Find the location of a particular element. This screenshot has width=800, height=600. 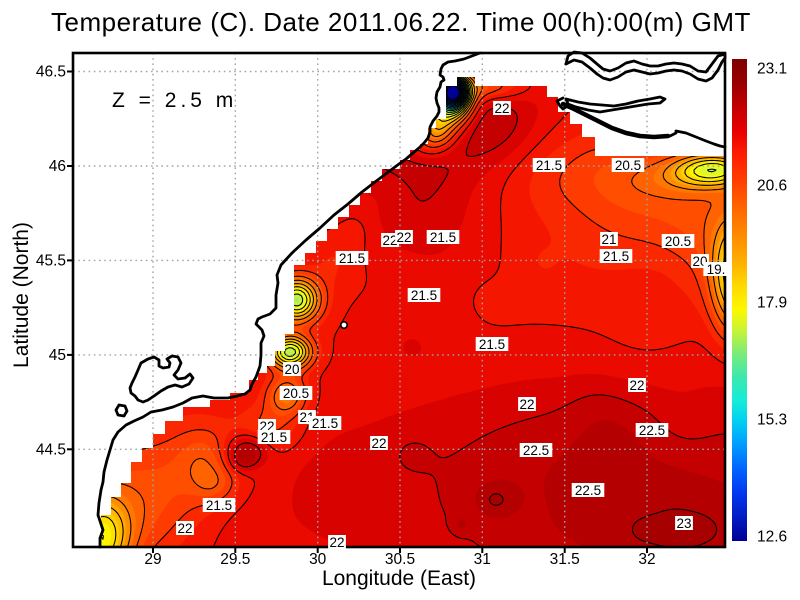

svg-text: 23.1 is located at coordinates (772, 69).